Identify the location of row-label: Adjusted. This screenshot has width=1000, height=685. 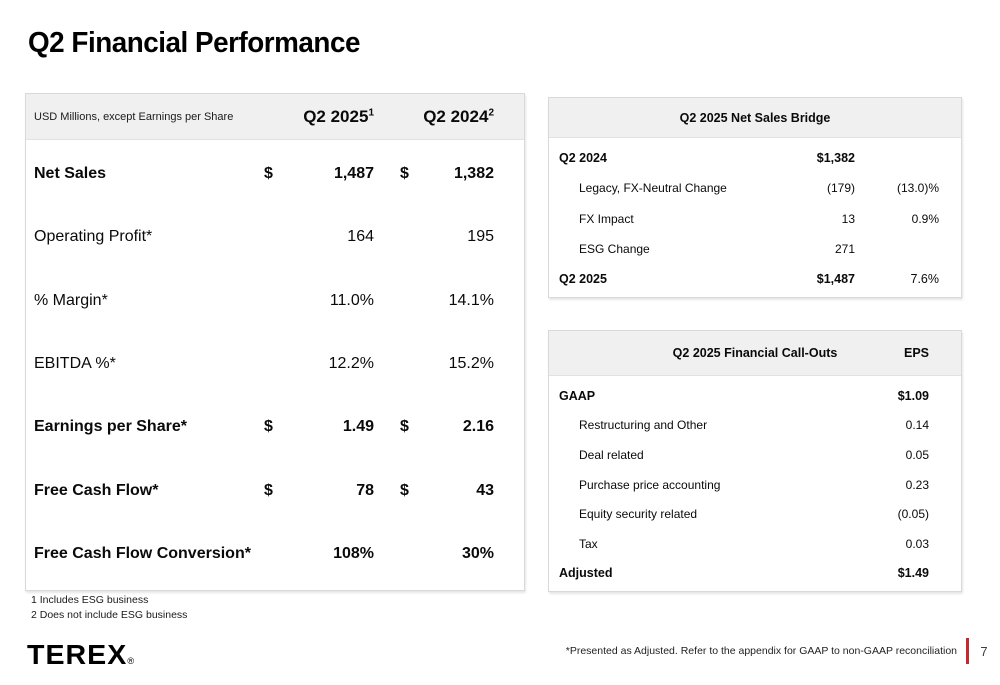
(586, 573).